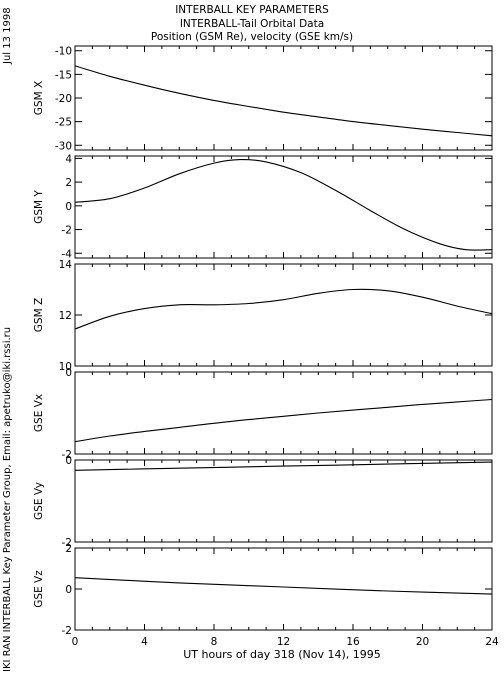 Image resolution: width=504 pixels, height=684 pixels. I want to click on chart-title-line-3: Position (GSM Re), velocity (GSE km/s), so click(252, 37).